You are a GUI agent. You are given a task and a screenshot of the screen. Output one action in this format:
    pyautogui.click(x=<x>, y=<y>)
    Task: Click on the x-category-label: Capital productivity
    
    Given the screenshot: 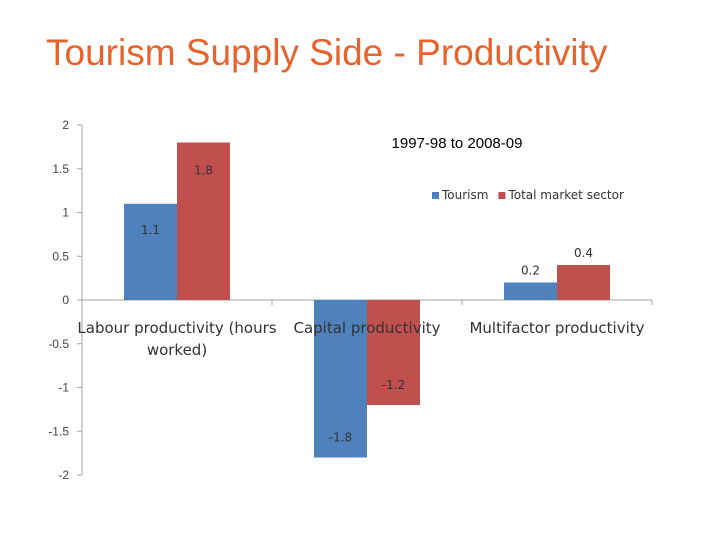 What is the action you would take?
    pyautogui.click(x=366, y=328)
    